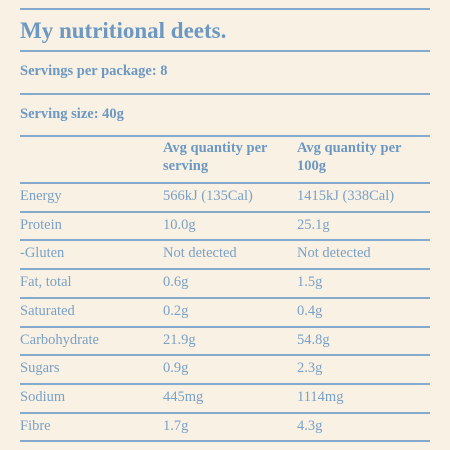  I want to click on cell: 0.9g, so click(176, 368).